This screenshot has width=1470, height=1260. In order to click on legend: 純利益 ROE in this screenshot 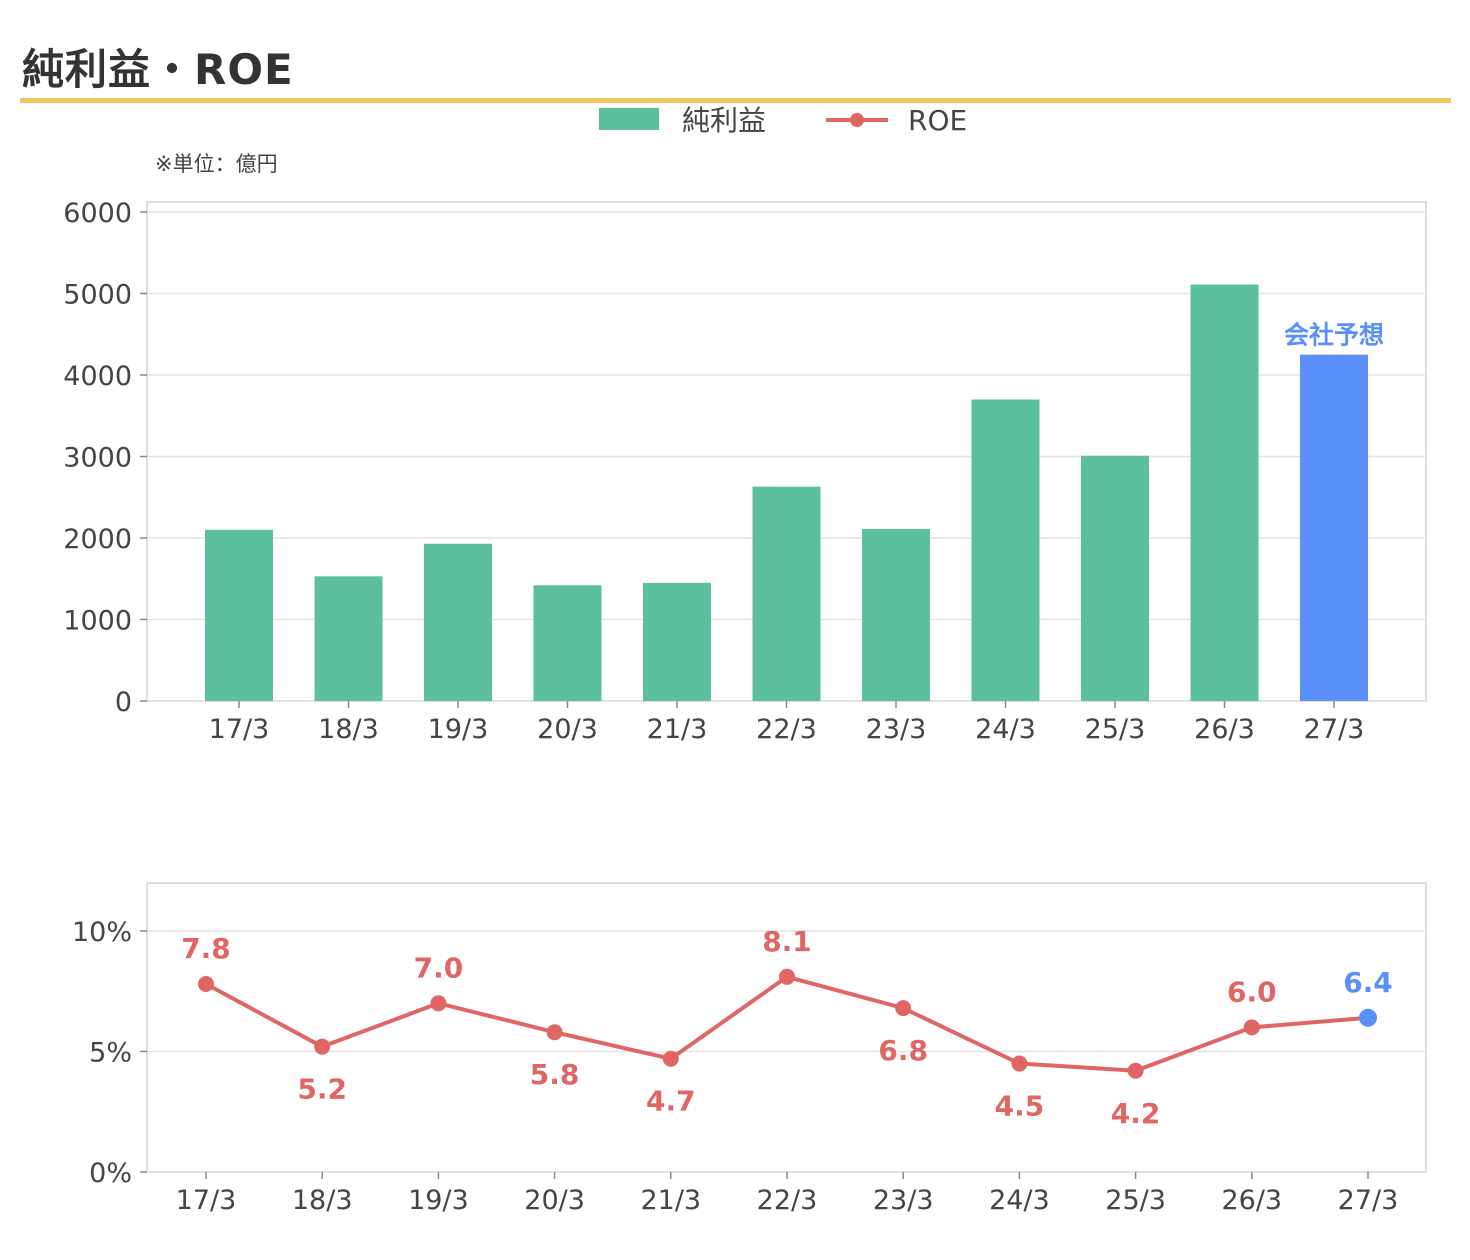, I will do `click(783, 120)`.